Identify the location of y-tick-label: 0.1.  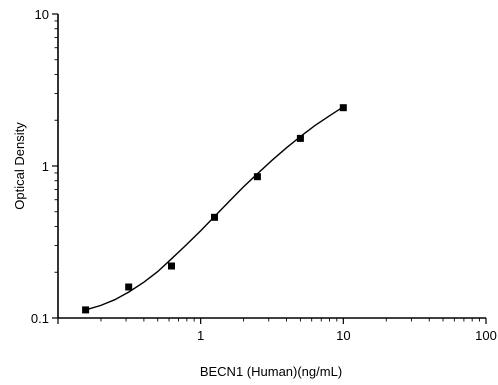
(40, 318).